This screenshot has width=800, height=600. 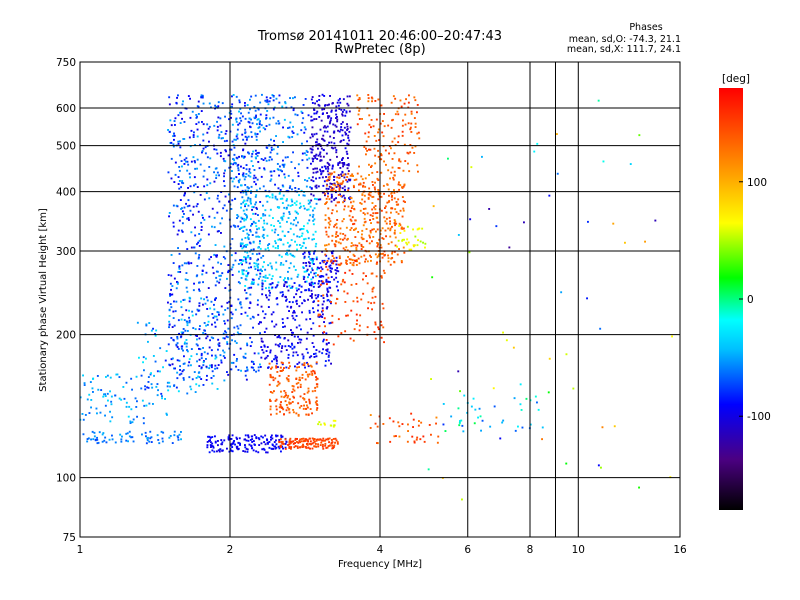 I want to click on info-line-o: mean, sd,O: -74.3, 21.1, so click(x=625, y=39).